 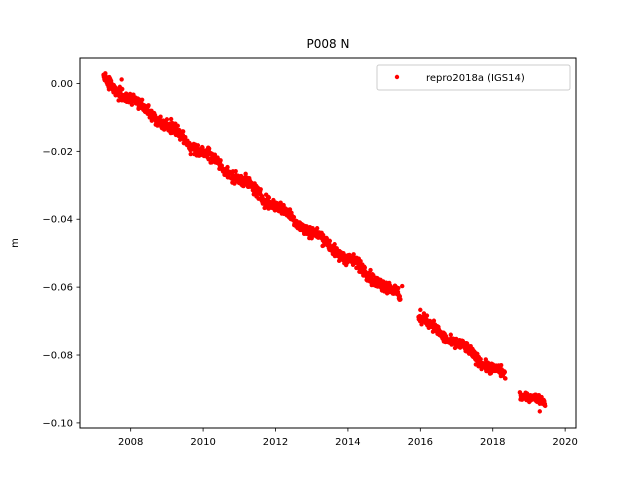 What do you see at coordinates (61, 254) in the screenshot?
I see `y-axis: 0.00 −0.02 −0.04 −0.06 −0.08 −0.10` at bounding box center [61, 254].